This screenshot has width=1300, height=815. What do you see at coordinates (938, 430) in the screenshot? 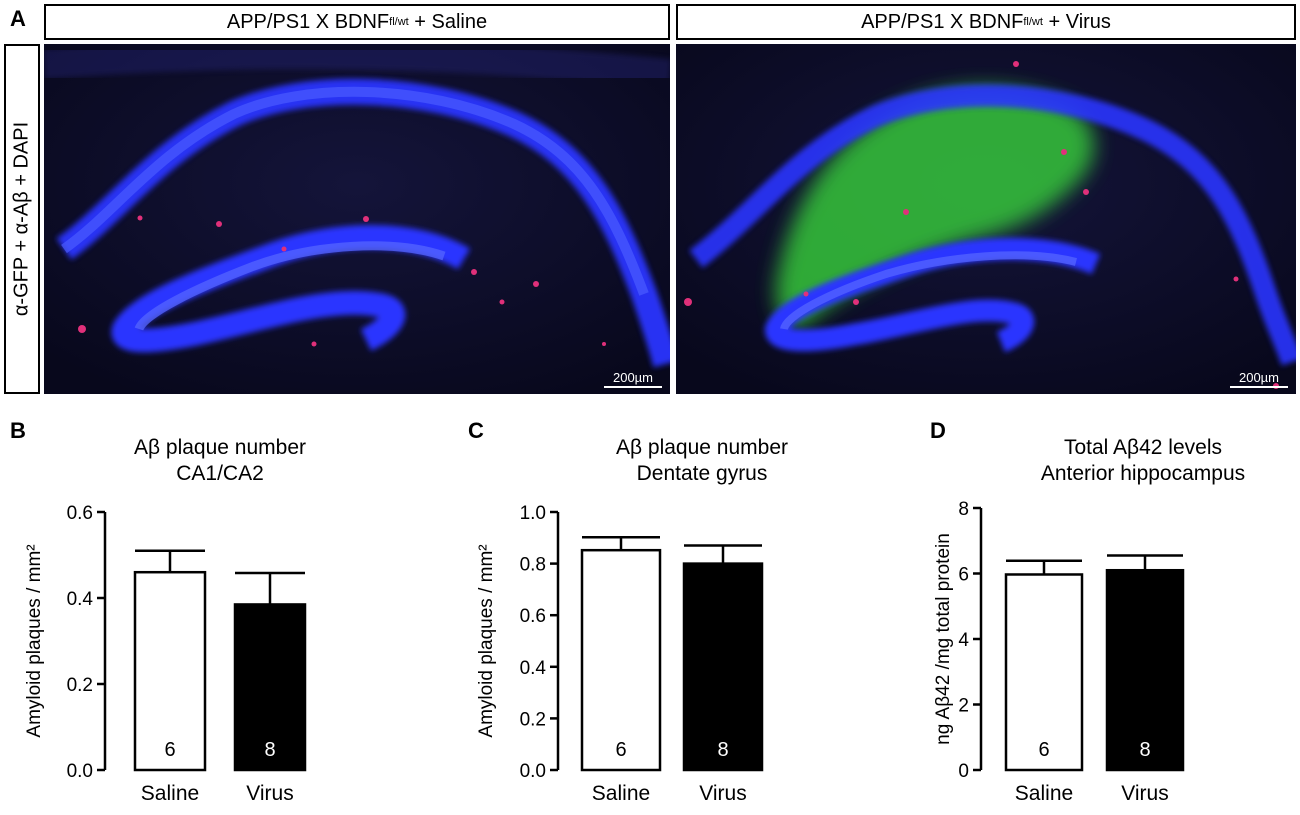
I see `panel-letter-d: D` at bounding box center [938, 430].